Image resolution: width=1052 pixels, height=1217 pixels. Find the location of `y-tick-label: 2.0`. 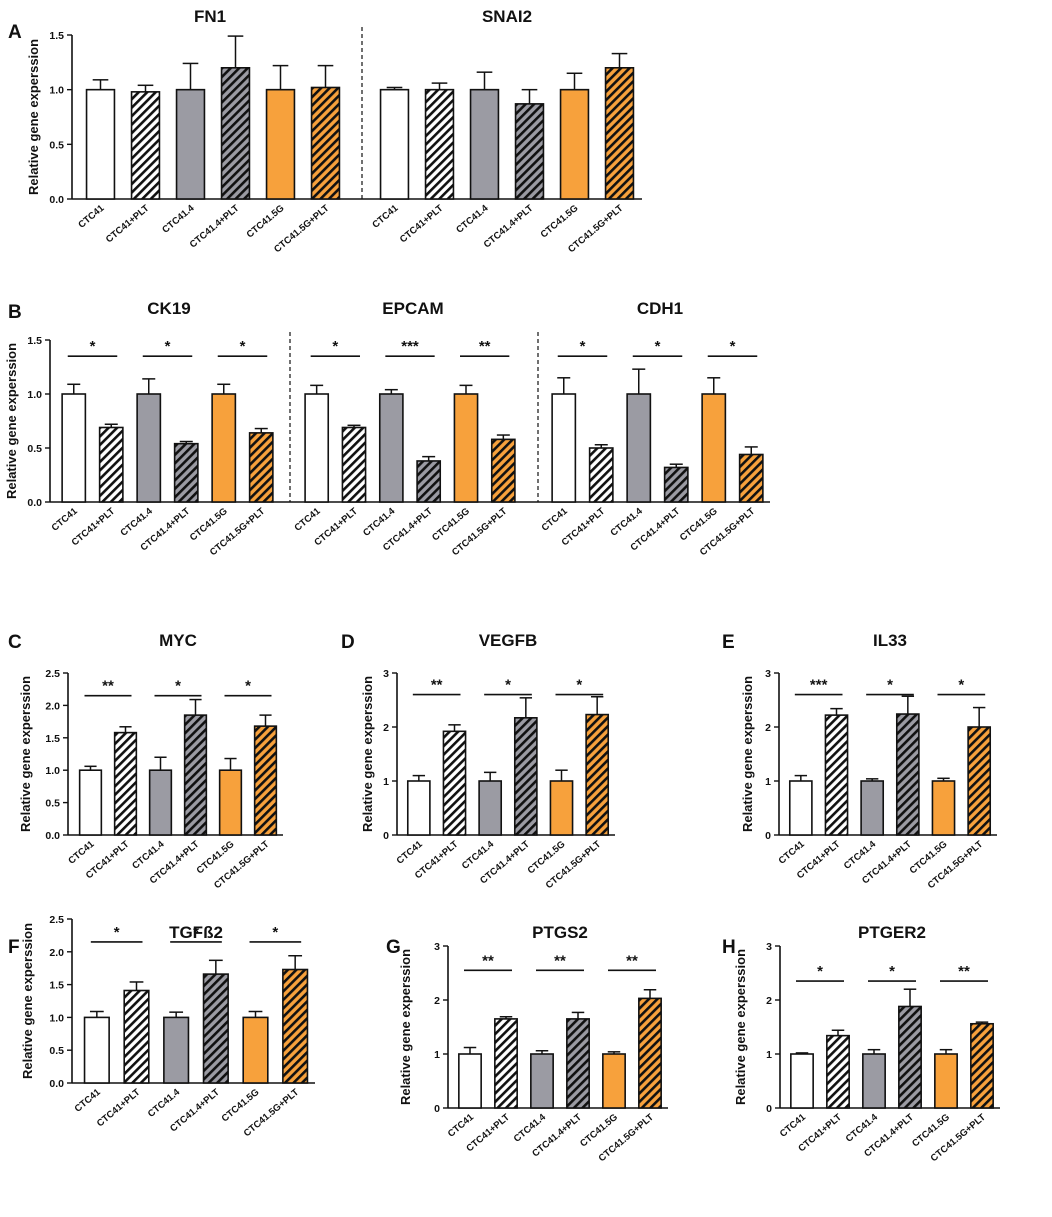

y-tick-label: 2.0 is located at coordinates (52, 706).